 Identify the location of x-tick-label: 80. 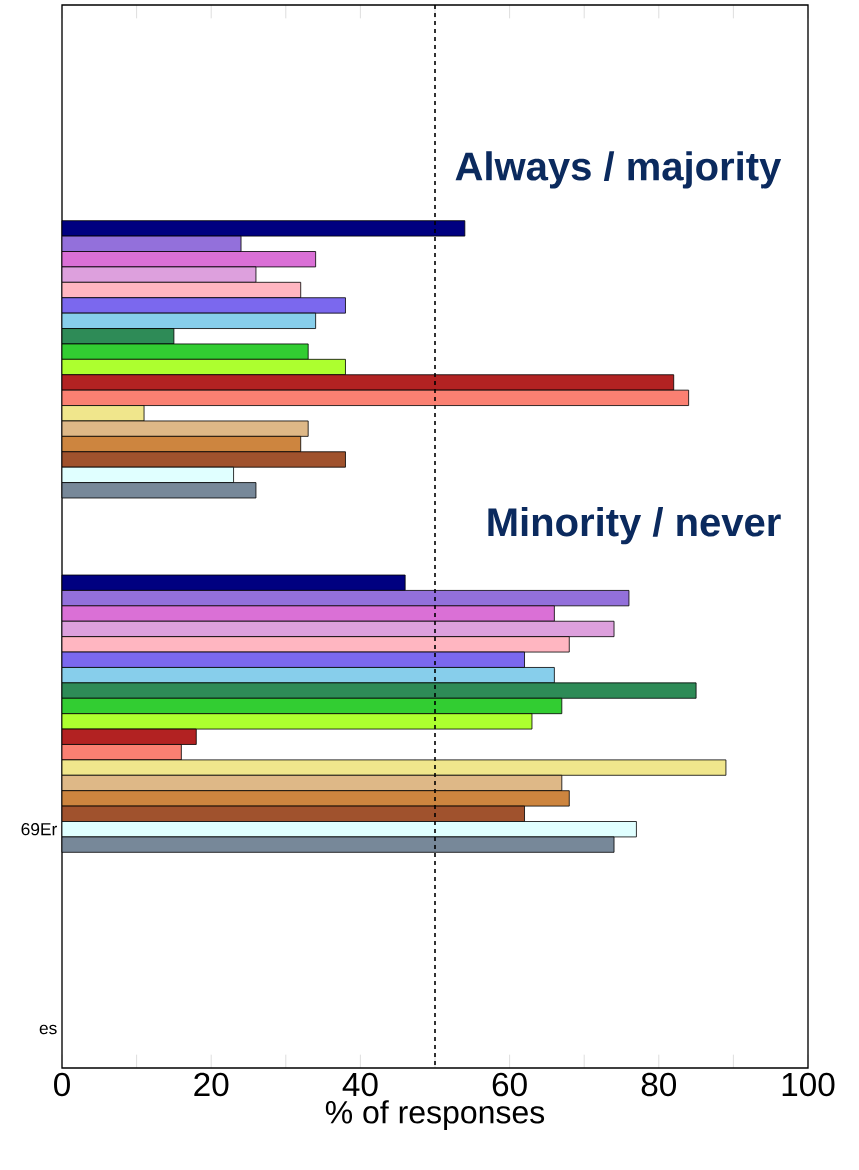
(659, 1084).